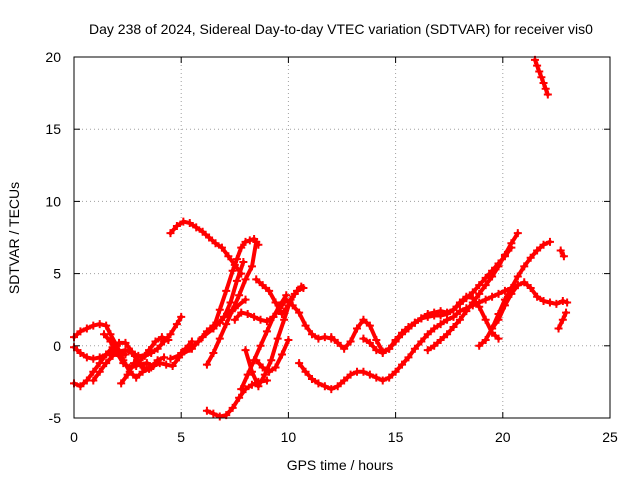  I want to click on x-tick-label: 15, so click(396, 437).